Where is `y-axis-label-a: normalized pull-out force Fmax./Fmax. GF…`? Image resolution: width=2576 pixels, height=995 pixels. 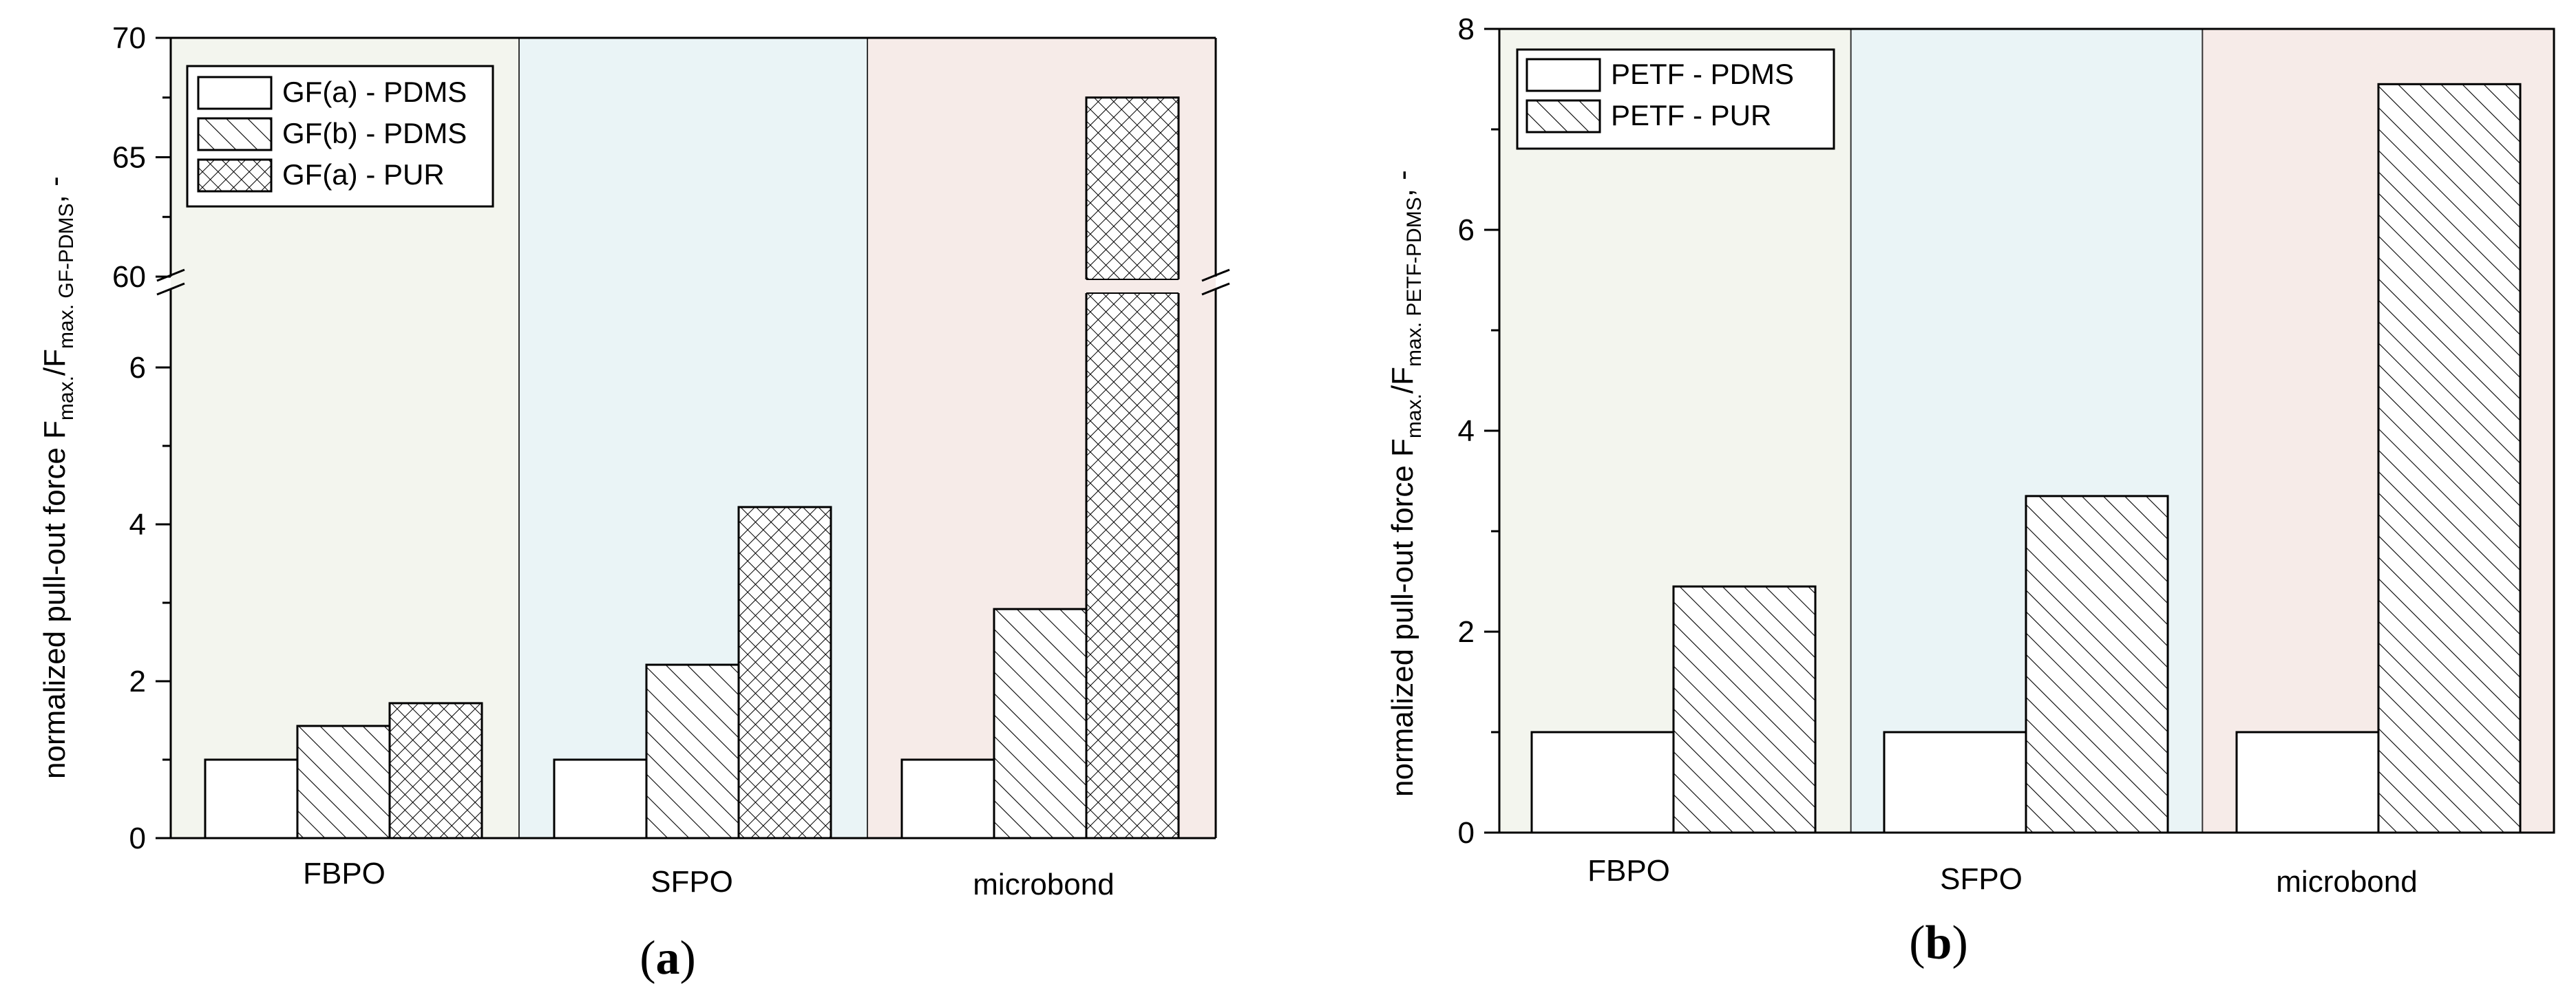
y-axis-label-a: normalized pull-out force Fmax./Fmax. GF… is located at coordinates (58, 477).